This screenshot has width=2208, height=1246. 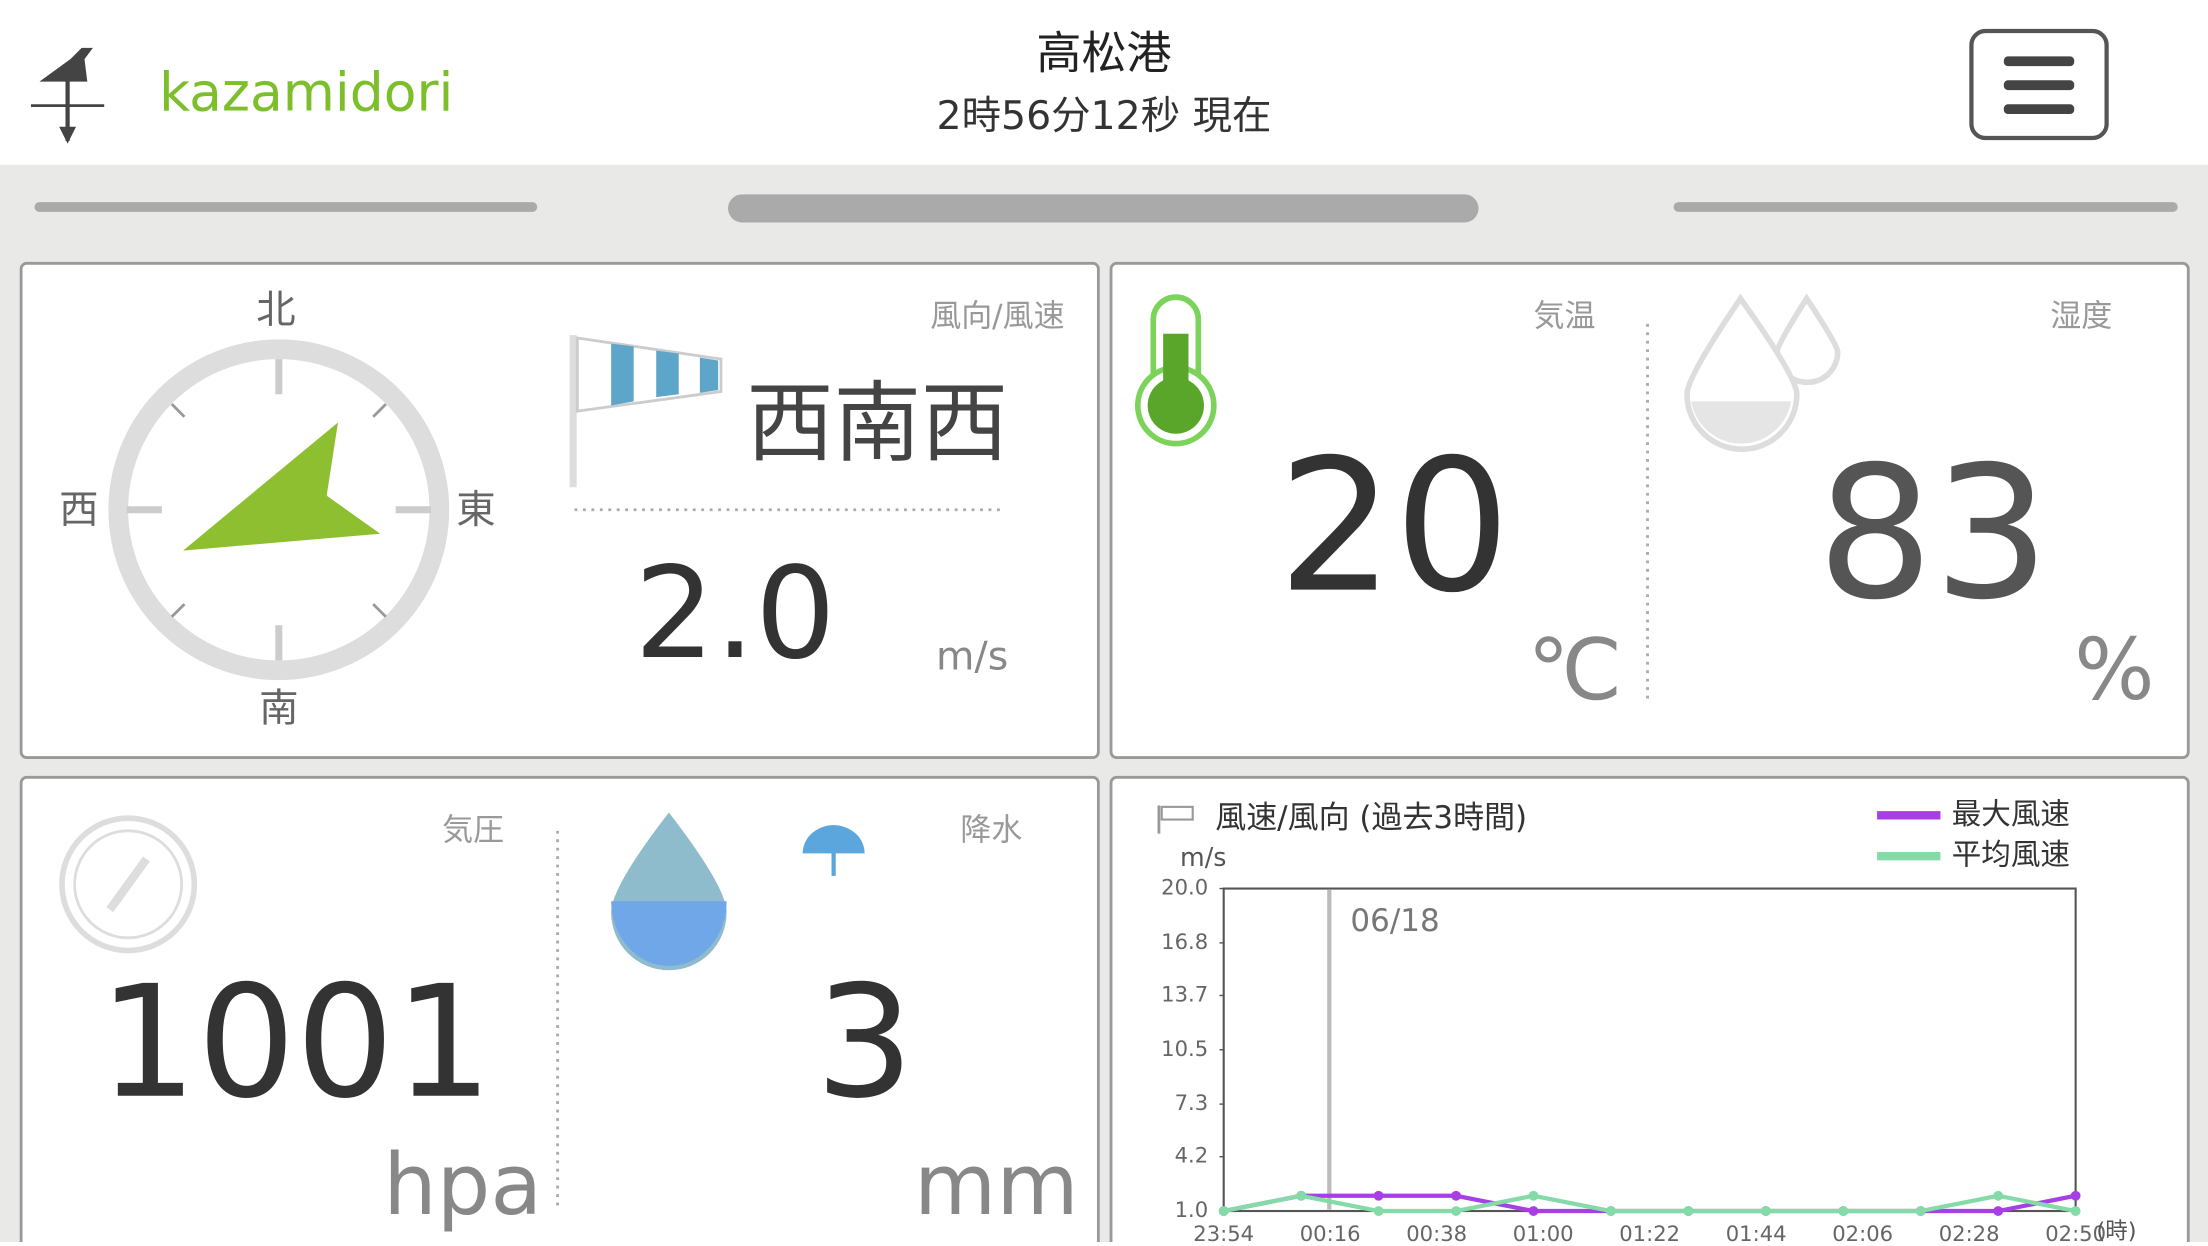 What do you see at coordinates (67, 95) in the screenshot?
I see `logo` at bounding box center [67, 95].